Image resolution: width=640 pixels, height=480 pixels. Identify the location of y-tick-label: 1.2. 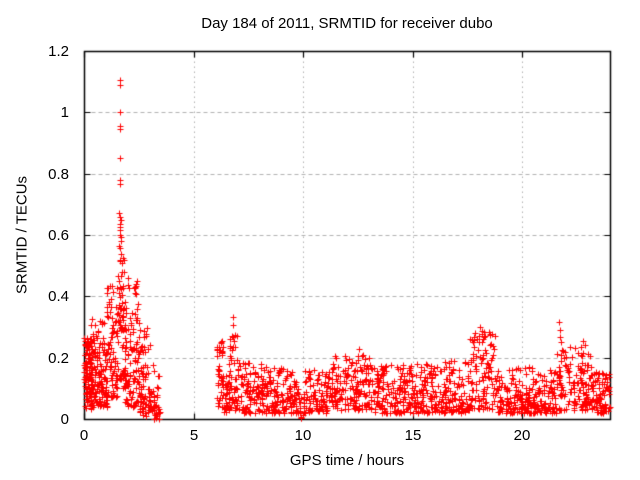
(58, 51).